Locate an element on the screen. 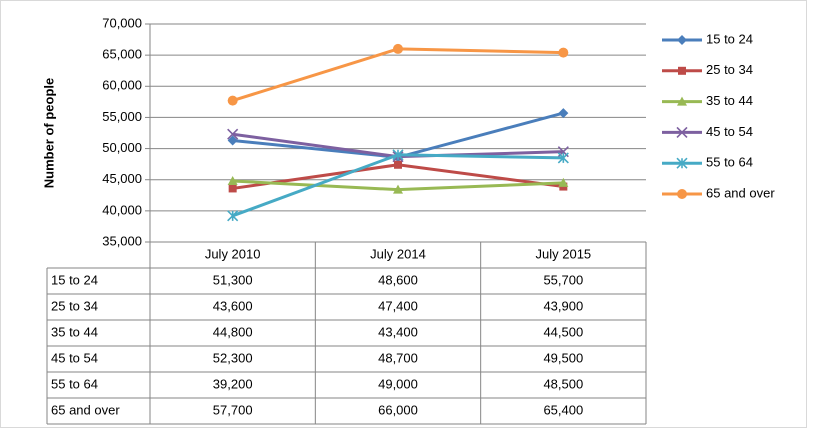 The image size is (814, 429). table-cell: 44,800 is located at coordinates (233, 331).